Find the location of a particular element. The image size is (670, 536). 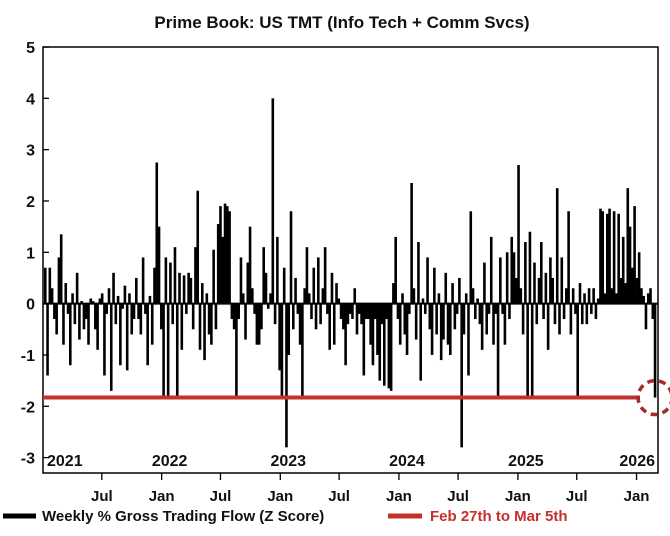

legend-label-red: Feb 27th to Mar 5th is located at coordinates (499, 516).